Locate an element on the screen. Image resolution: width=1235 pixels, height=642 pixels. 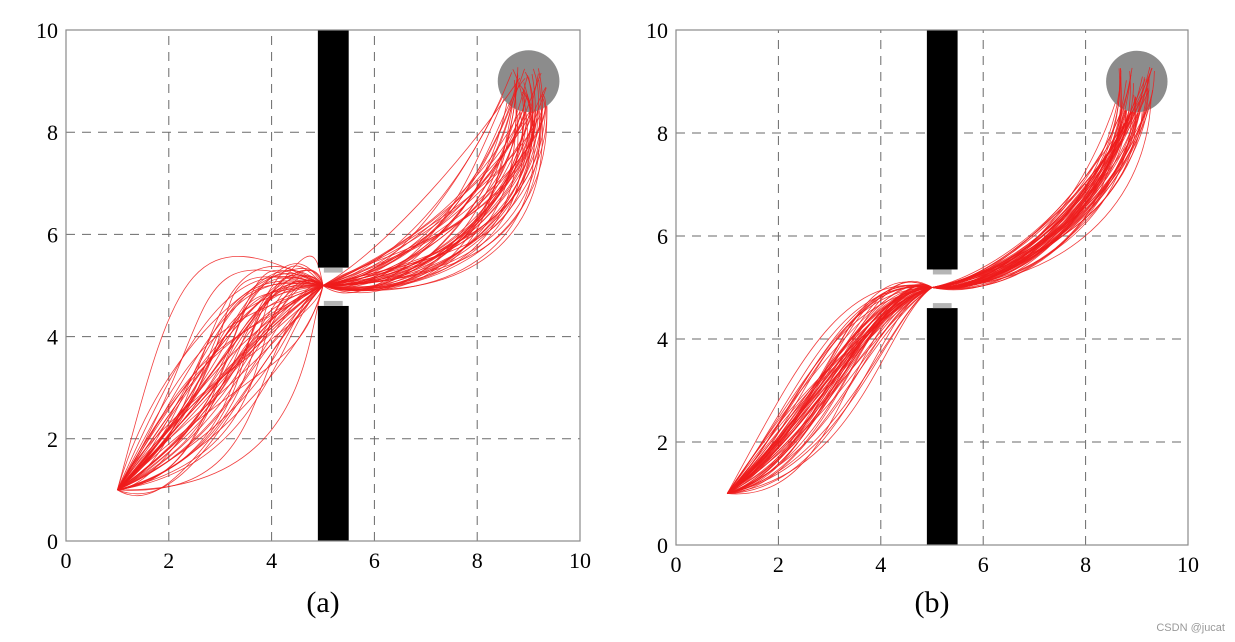
panel-label: (b) is located at coordinates (932, 602).